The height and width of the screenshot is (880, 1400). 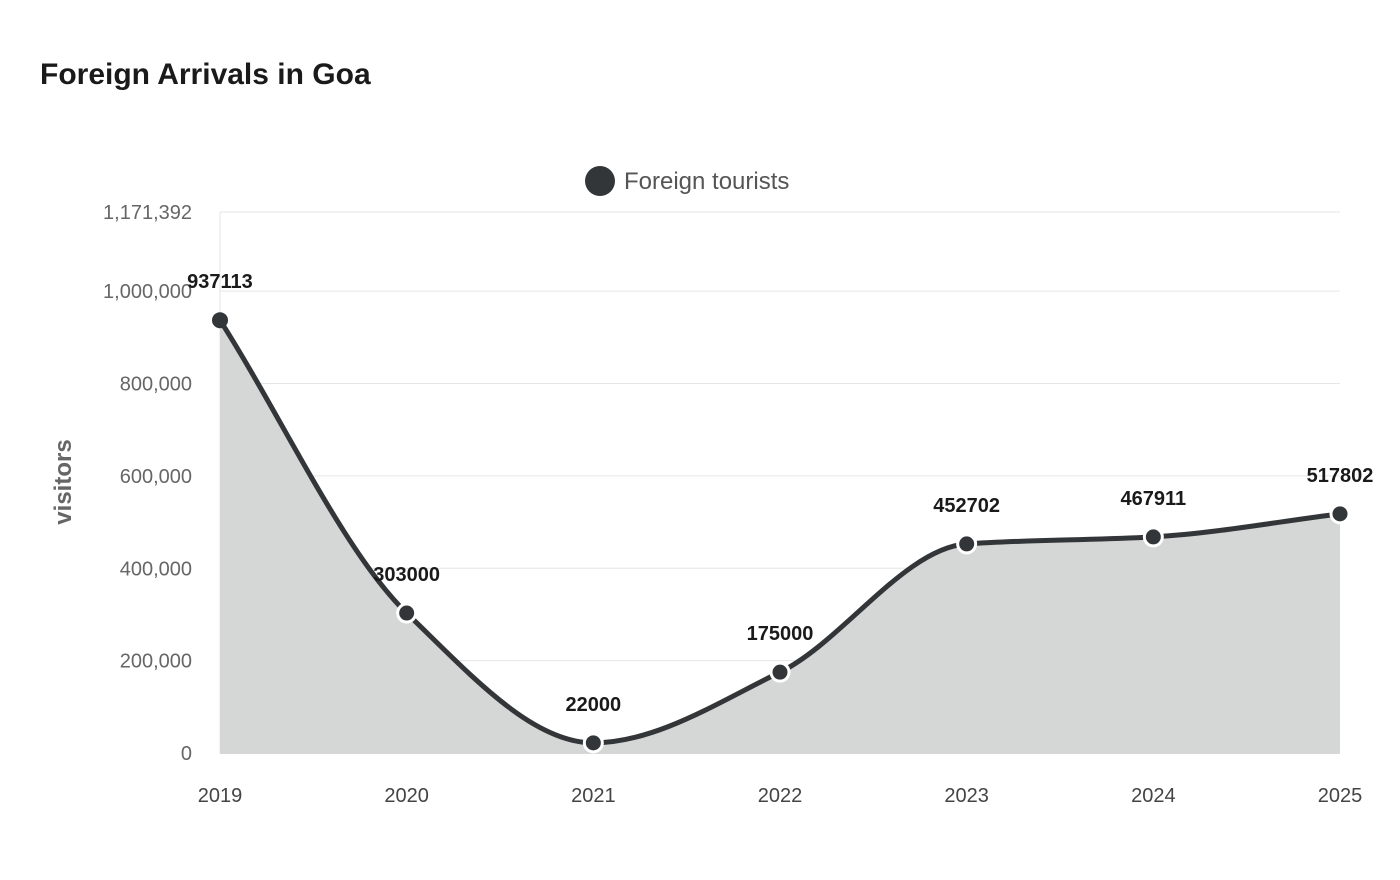 I want to click on data-label: 452702, so click(x=966, y=506).